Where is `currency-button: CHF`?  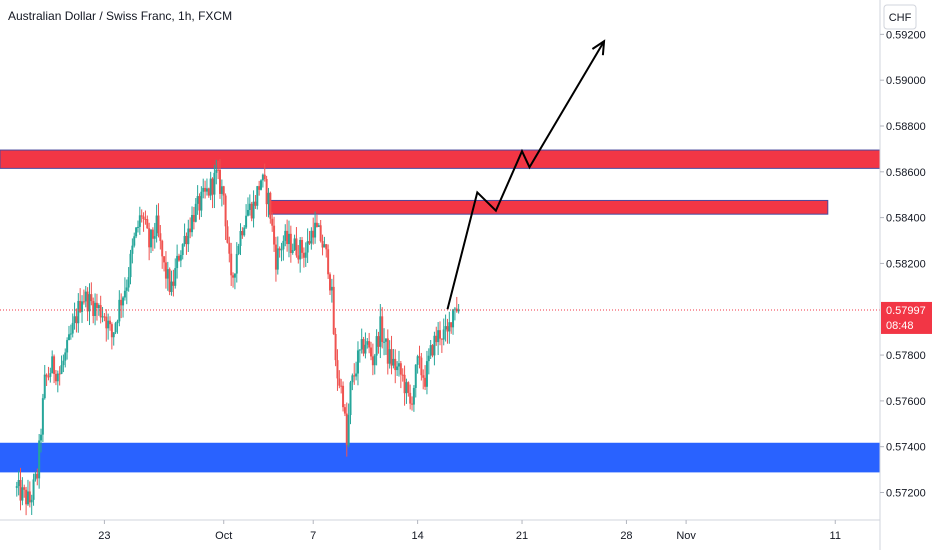 currency-button: CHF is located at coordinates (900, 17).